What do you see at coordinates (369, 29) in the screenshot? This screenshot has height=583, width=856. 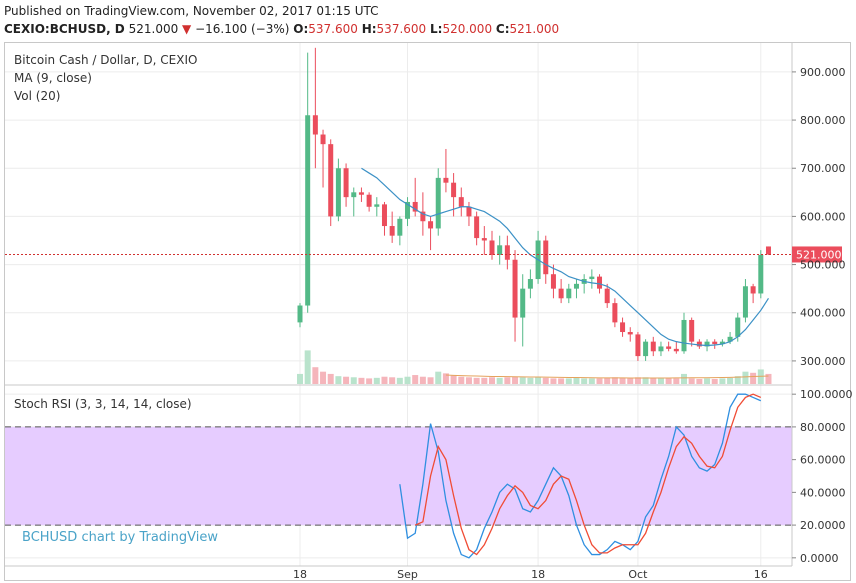 I see `high-label: H:` at bounding box center [369, 29].